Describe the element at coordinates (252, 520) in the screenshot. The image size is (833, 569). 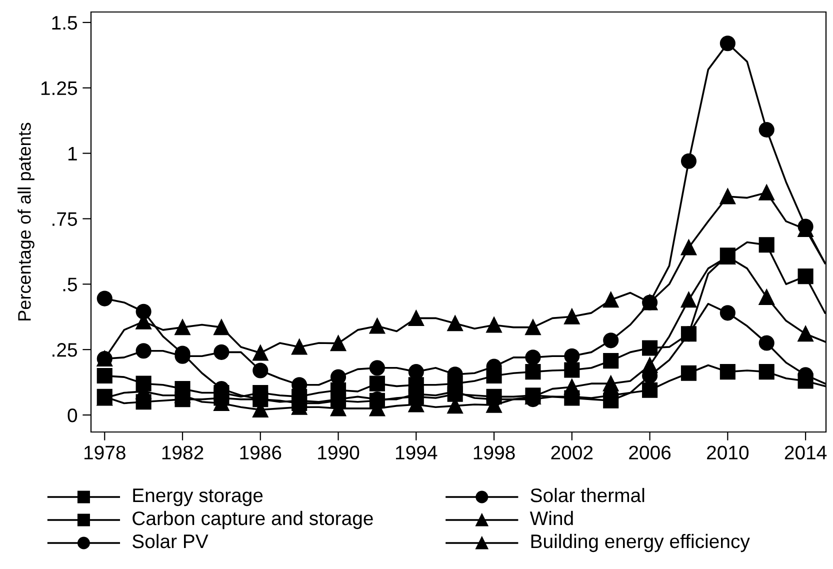
I see `legend-label: Carbon capture and storage` at that location.